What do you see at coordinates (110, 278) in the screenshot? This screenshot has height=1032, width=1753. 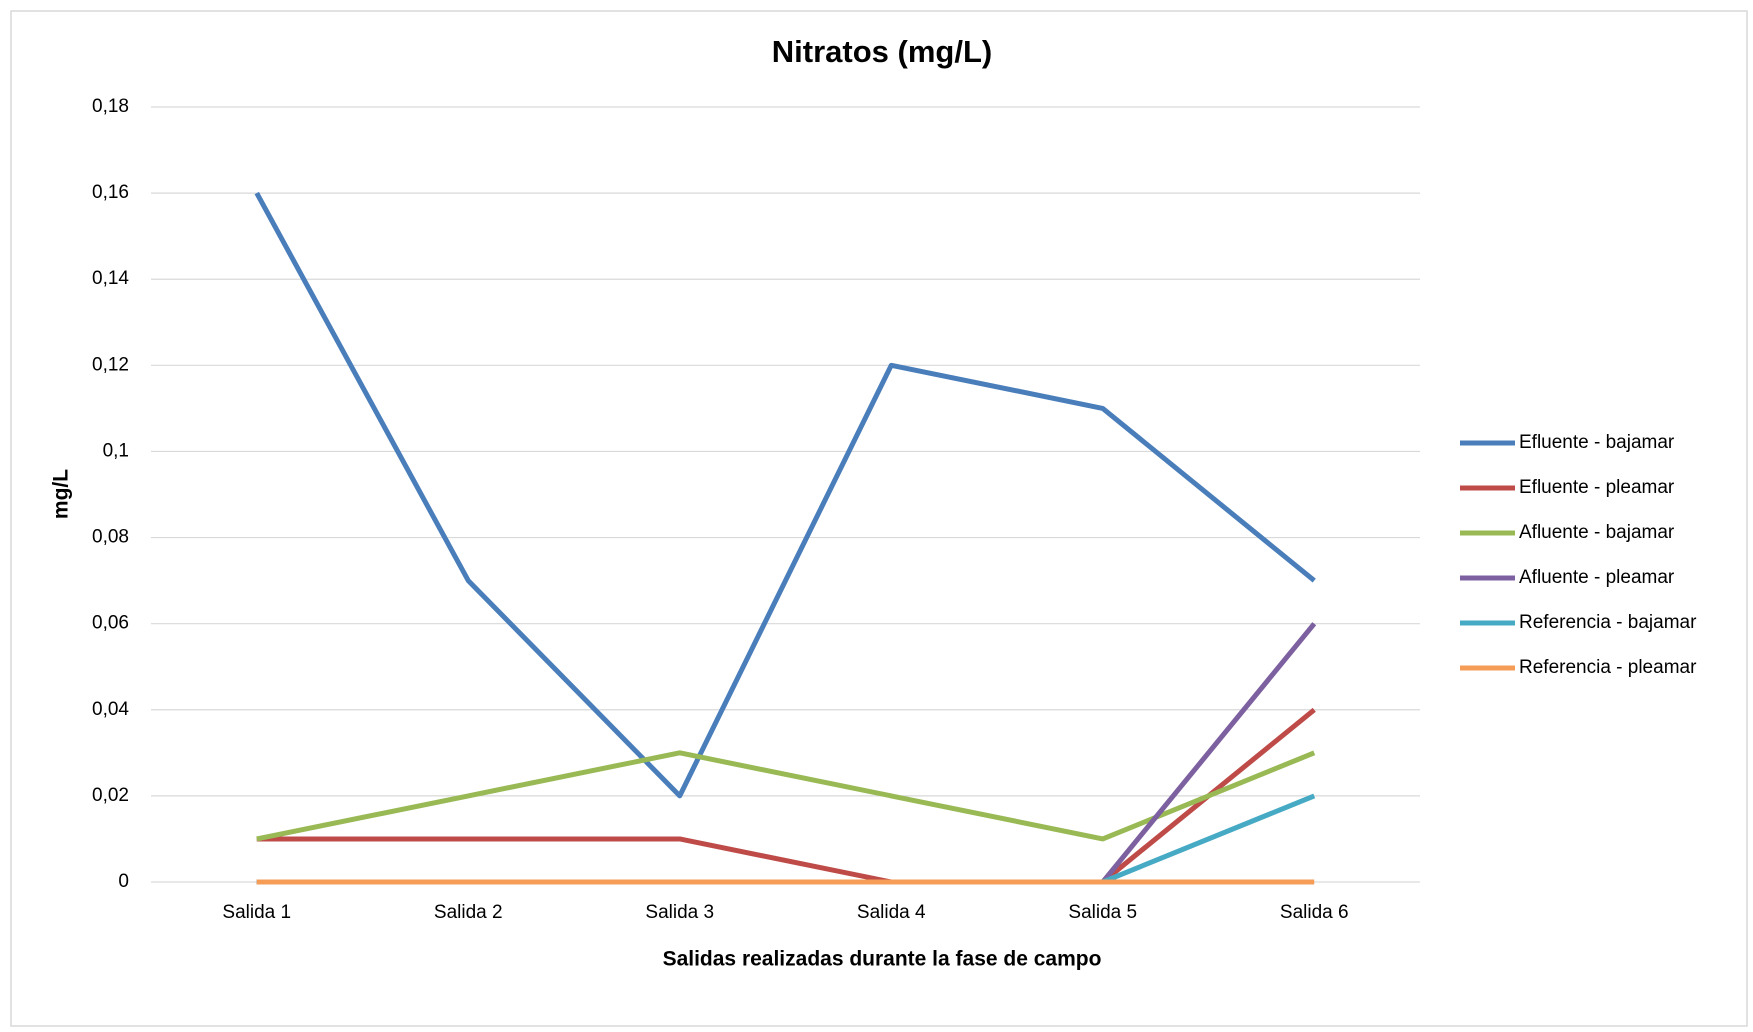 I see `y-tick-label: 0,14` at bounding box center [110, 278].